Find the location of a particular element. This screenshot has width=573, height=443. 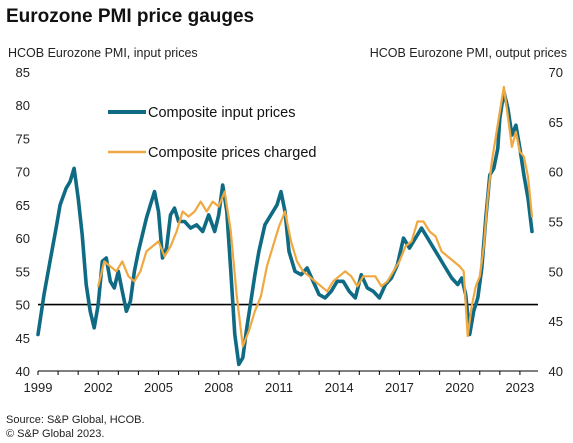

right-axis-ticks: 40 45 50 55 60 65 70 is located at coordinates (556, 222).